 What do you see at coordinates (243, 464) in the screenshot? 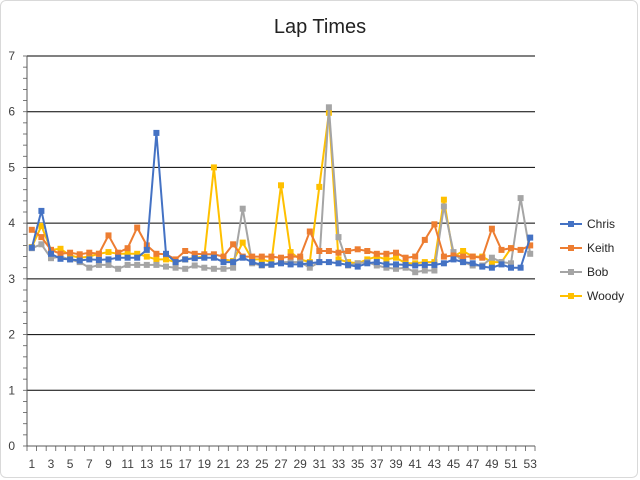
I see `x-tick-label: 23` at bounding box center [243, 464].